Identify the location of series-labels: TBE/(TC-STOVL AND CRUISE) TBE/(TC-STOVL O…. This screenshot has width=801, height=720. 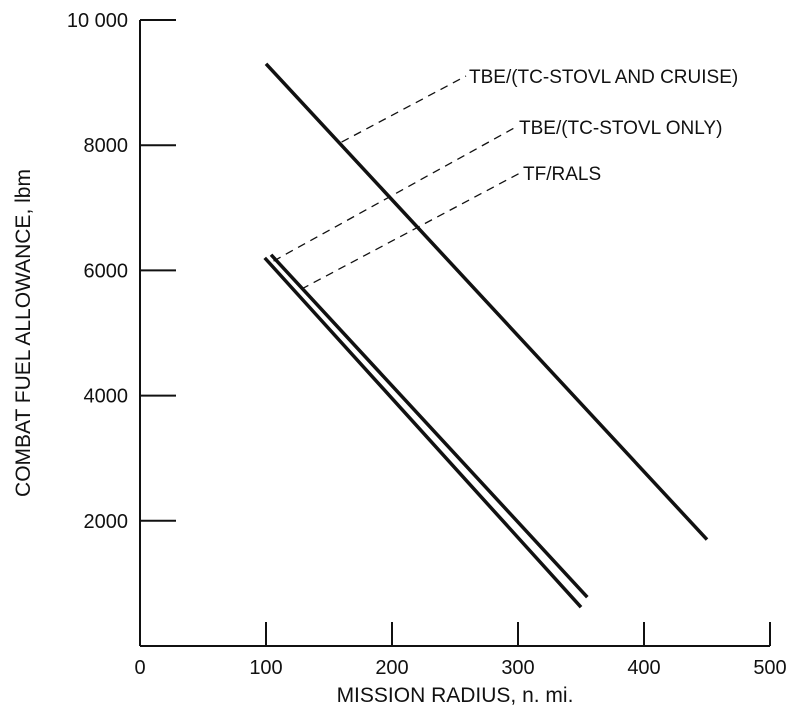
(603, 126).